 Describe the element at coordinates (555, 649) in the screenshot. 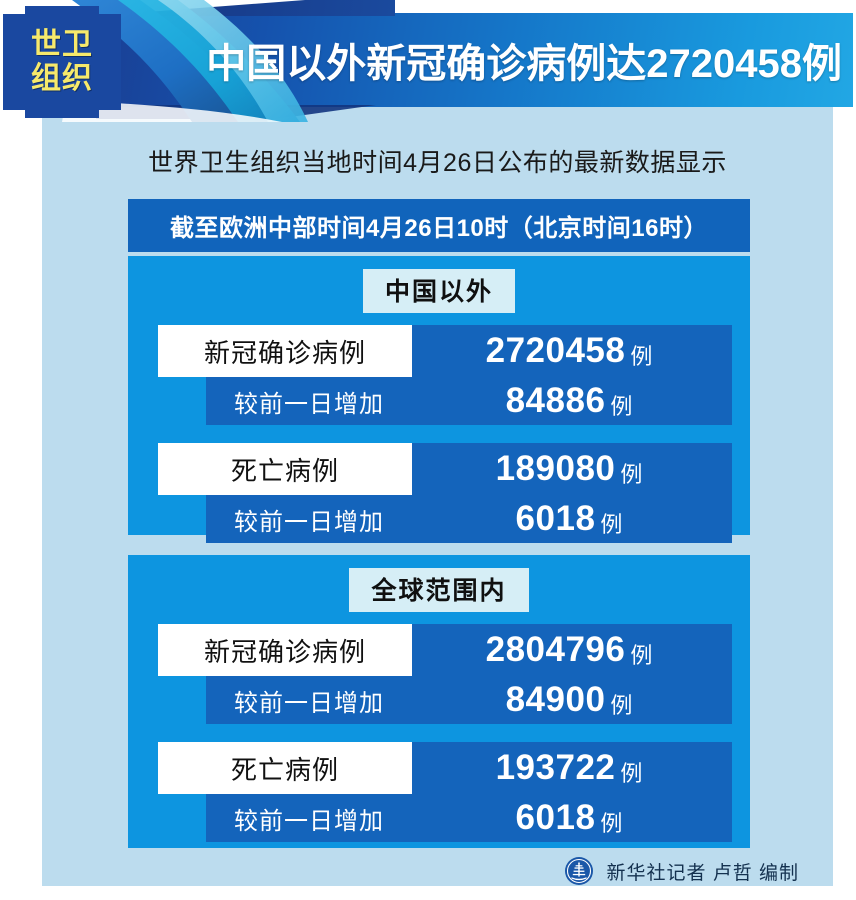

I see `row-number: 2804796` at that location.